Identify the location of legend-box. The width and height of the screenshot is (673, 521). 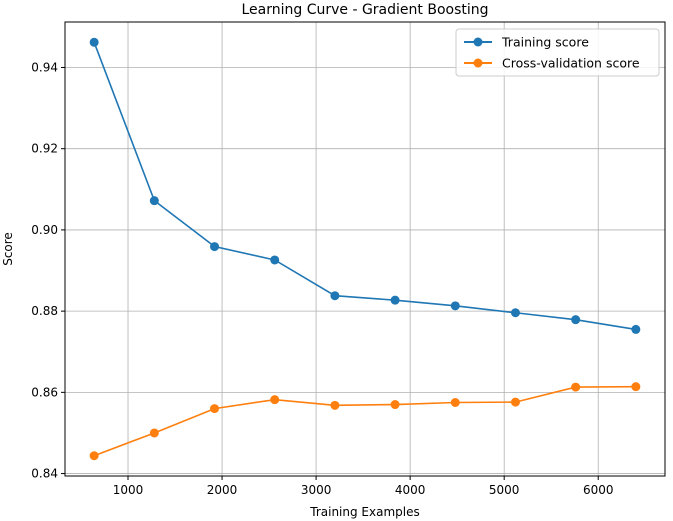
(557, 52).